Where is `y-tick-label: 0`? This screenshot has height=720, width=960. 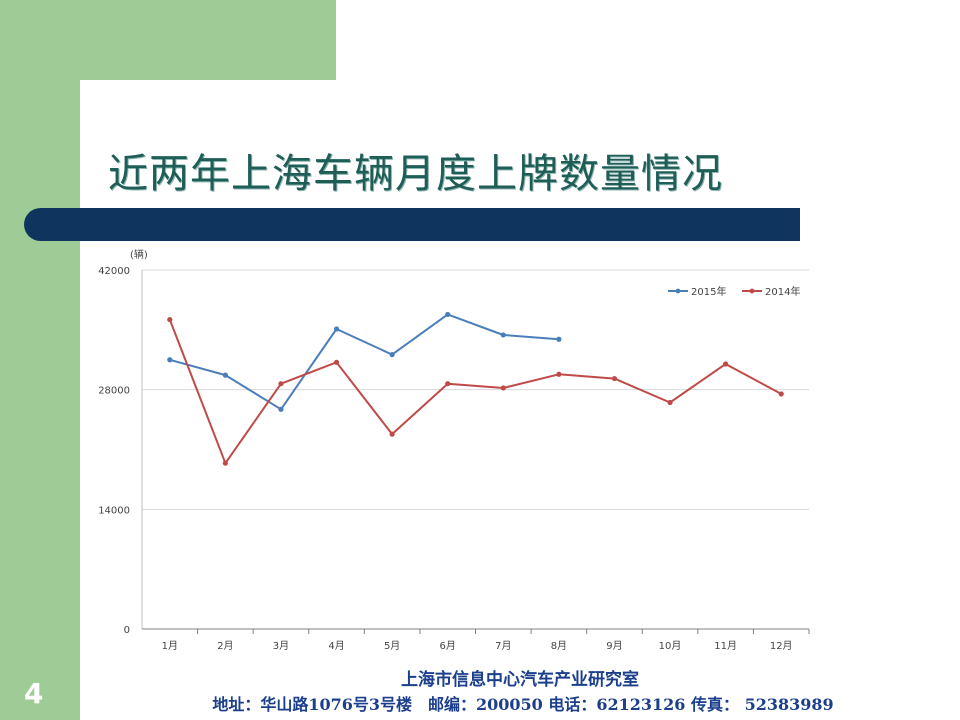
y-tick-label: 0 is located at coordinates (127, 630).